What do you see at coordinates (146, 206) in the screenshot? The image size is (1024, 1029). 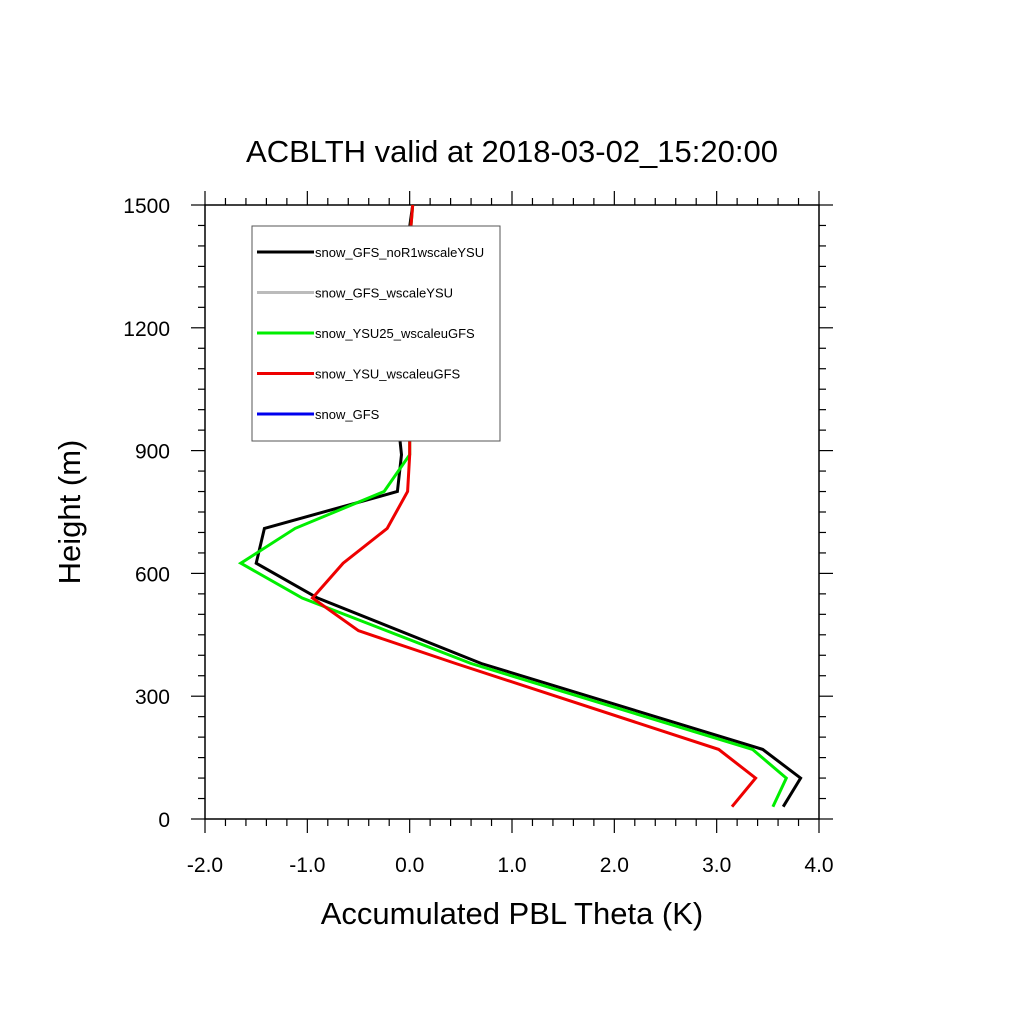 I see `y-tick-label: 1500` at bounding box center [146, 206].